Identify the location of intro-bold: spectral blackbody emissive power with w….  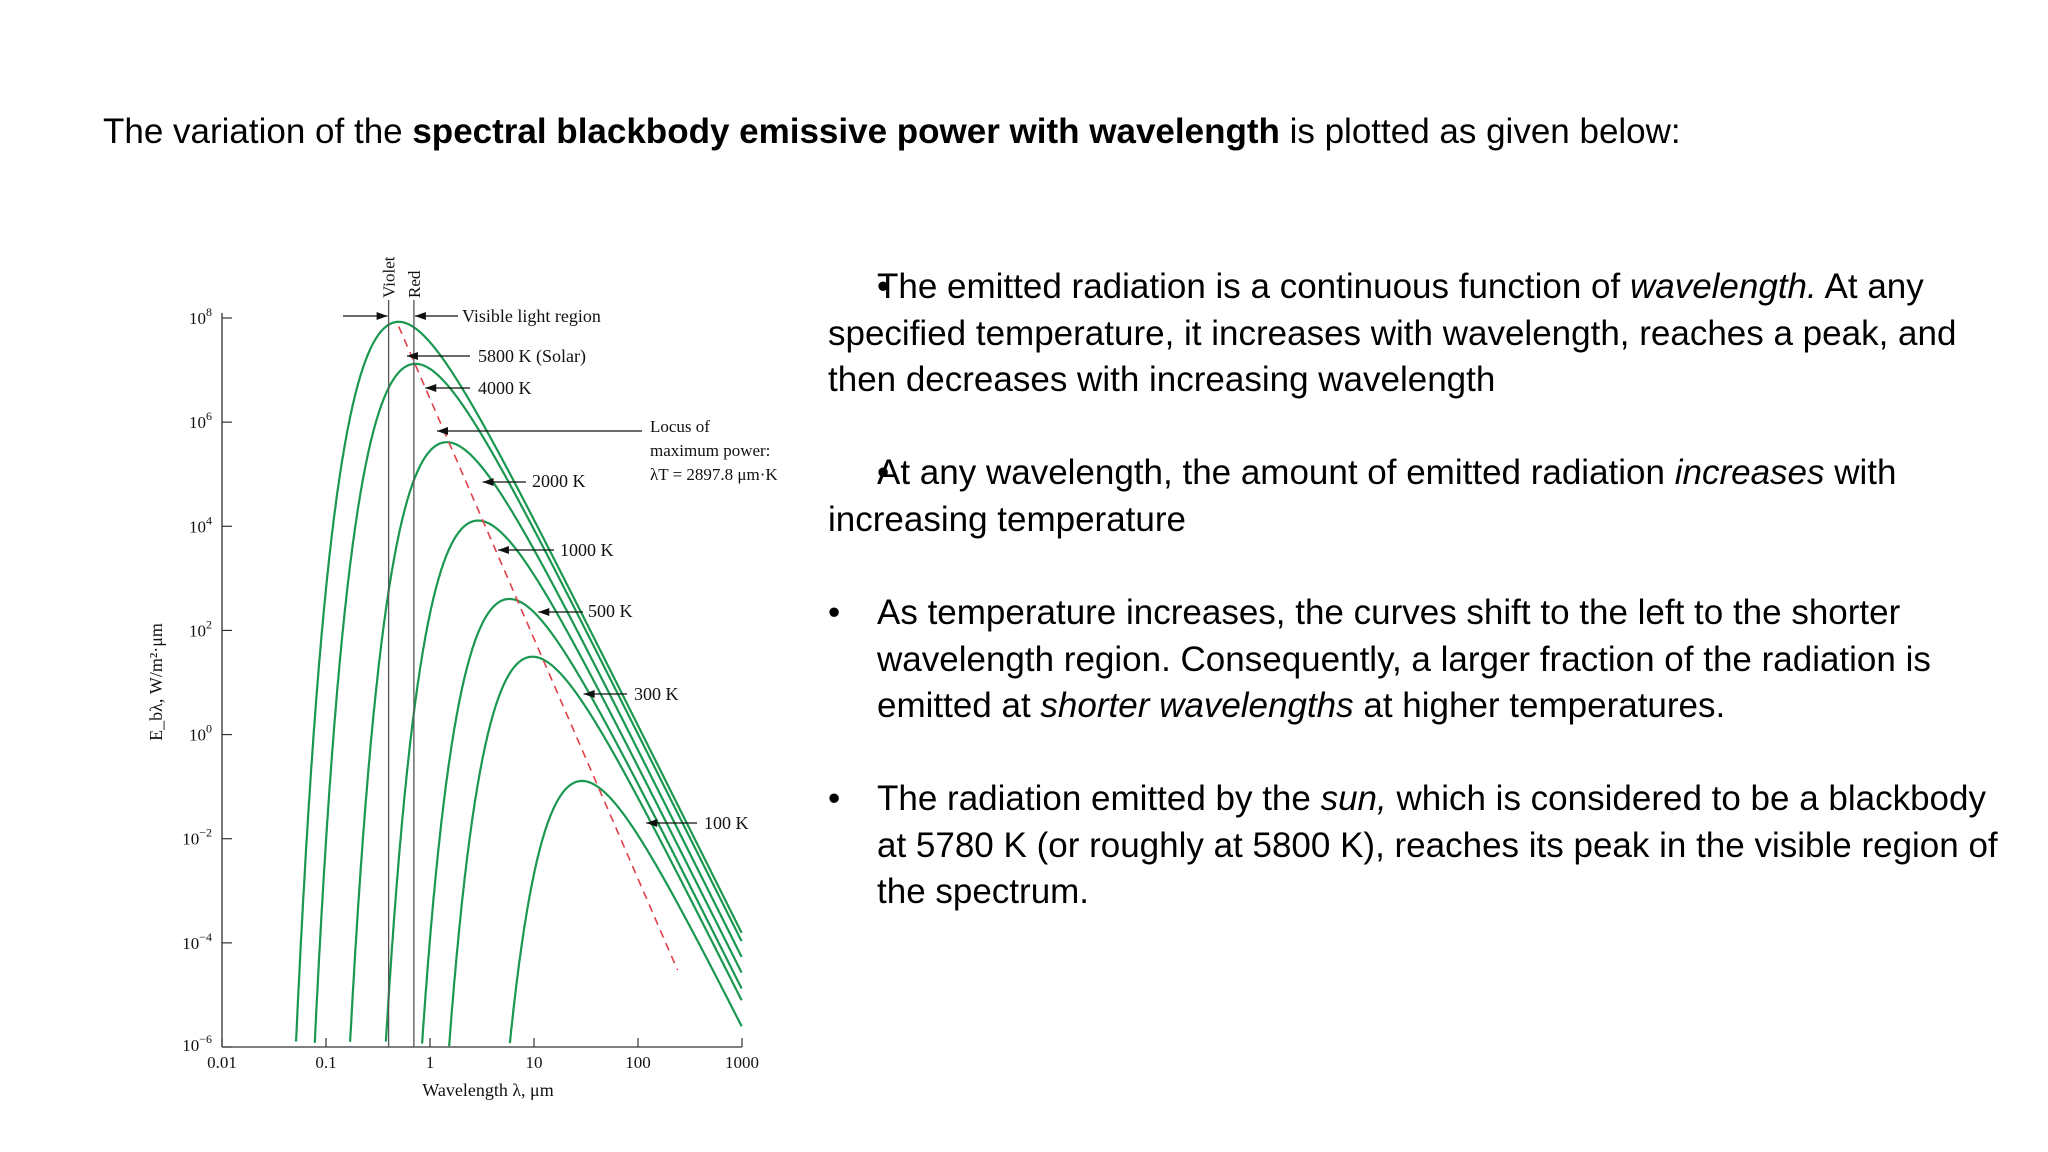
(846, 131).